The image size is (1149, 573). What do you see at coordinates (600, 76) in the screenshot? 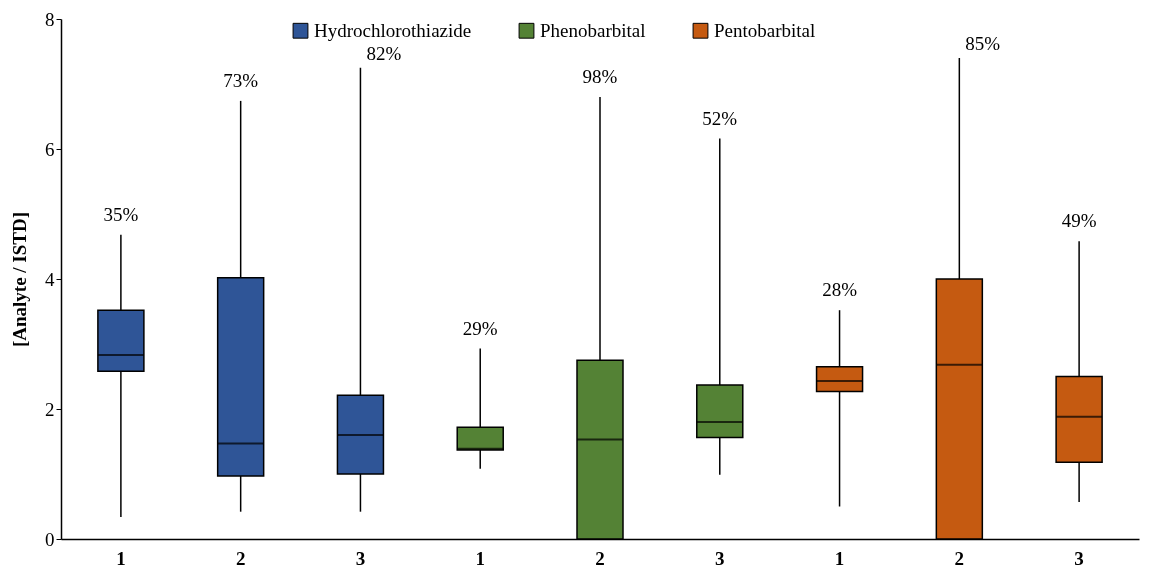
I see `text: 98%` at bounding box center [600, 76].